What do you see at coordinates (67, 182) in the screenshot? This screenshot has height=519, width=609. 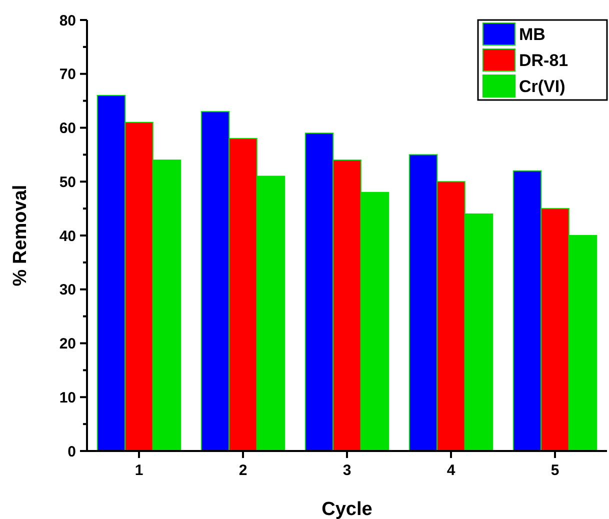 I see `y-tick-label: 50` at bounding box center [67, 182].